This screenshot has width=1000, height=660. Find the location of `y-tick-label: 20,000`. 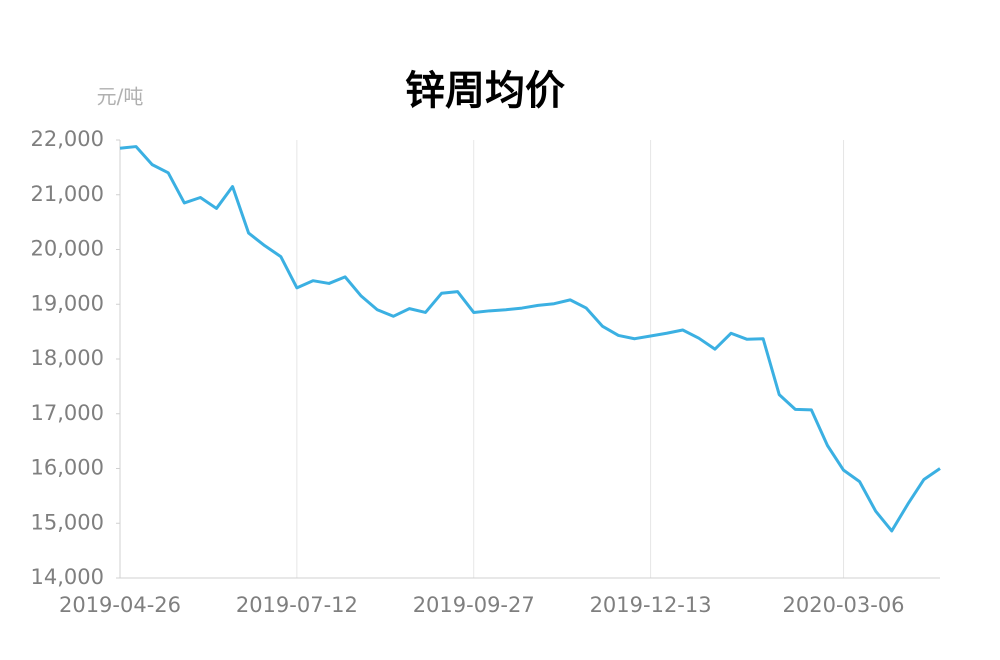

y-tick-label: 20,000 is located at coordinates (67, 249).